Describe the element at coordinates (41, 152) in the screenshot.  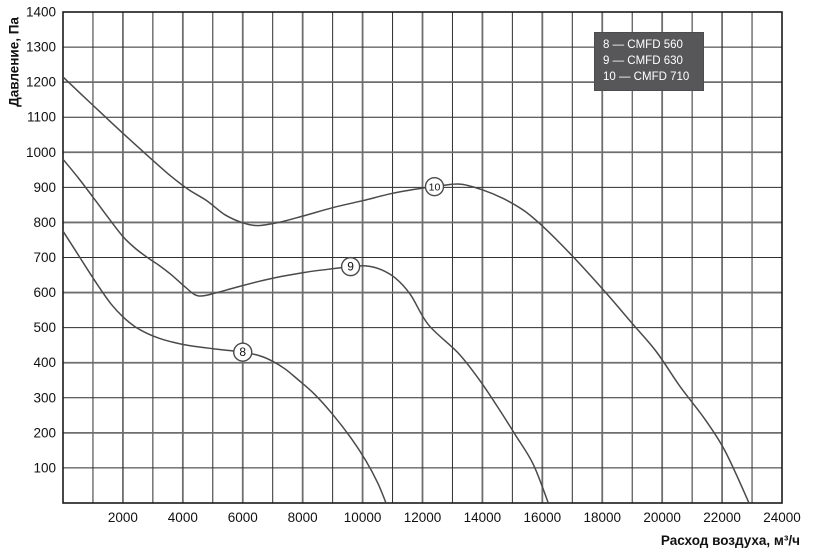
I see `y-tick-label: 1000` at that location.